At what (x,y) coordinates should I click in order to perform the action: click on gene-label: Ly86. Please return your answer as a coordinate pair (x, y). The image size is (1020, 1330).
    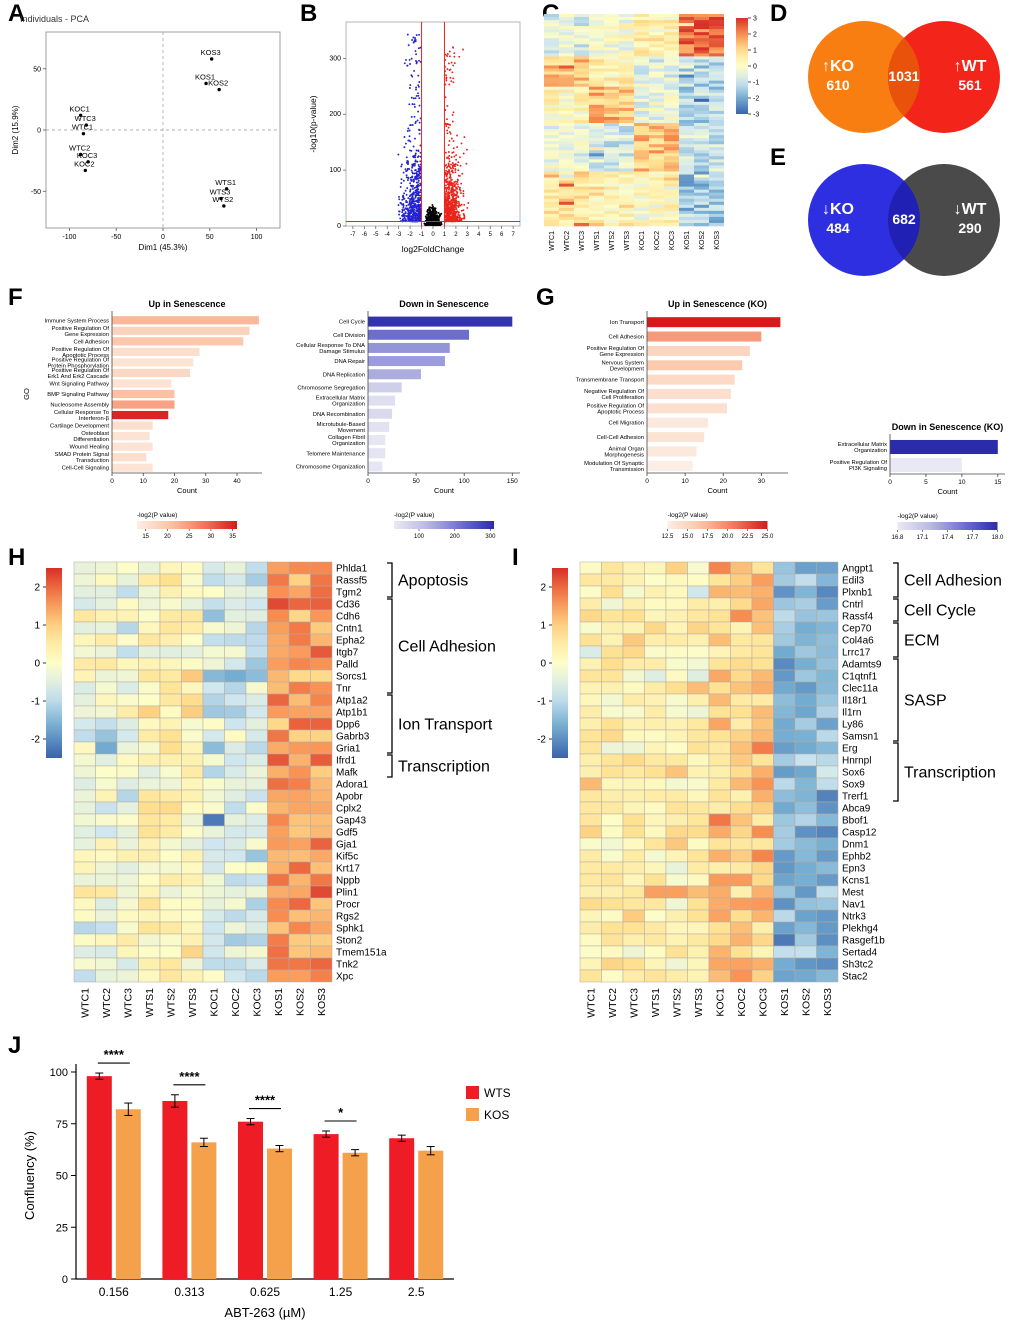
    Looking at the image, I should click on (853, 725).